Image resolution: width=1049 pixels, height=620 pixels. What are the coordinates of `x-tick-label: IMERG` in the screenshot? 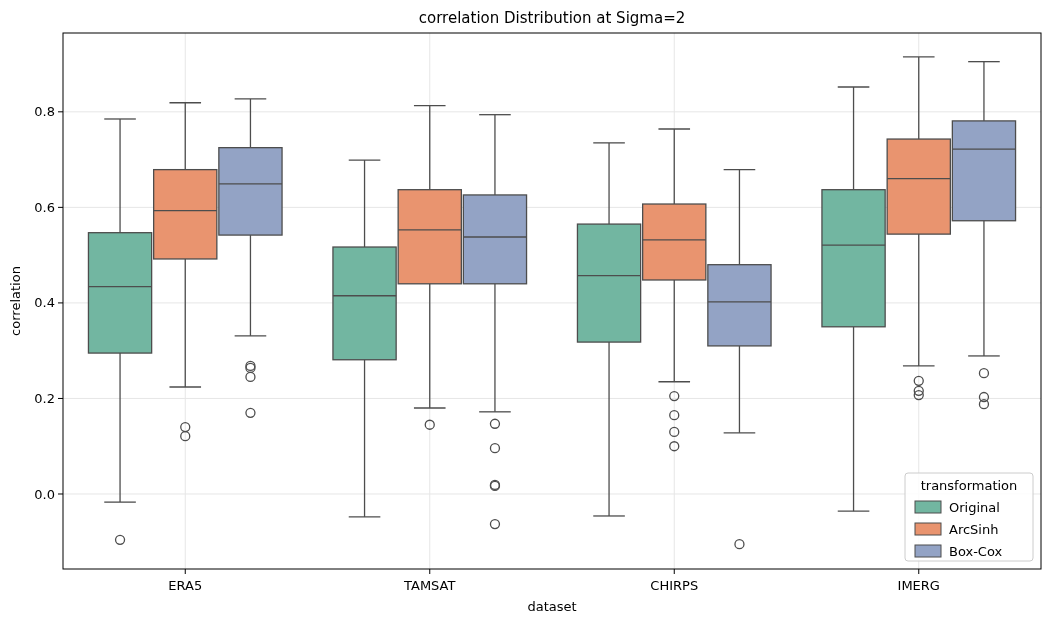 It's located at (918, 585).